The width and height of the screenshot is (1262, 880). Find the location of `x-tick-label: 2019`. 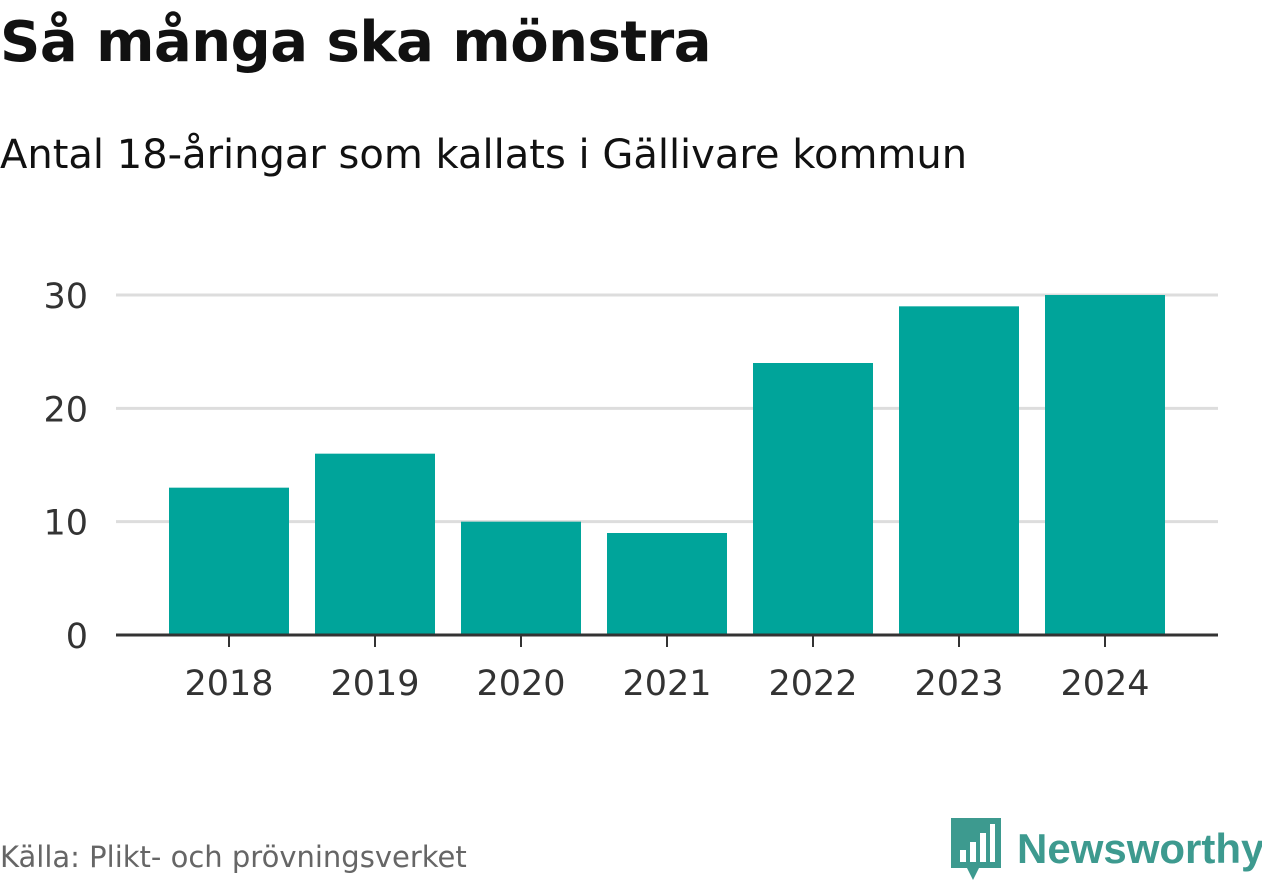

x-tick-label: 2019 is located at coordinates (374, 684).